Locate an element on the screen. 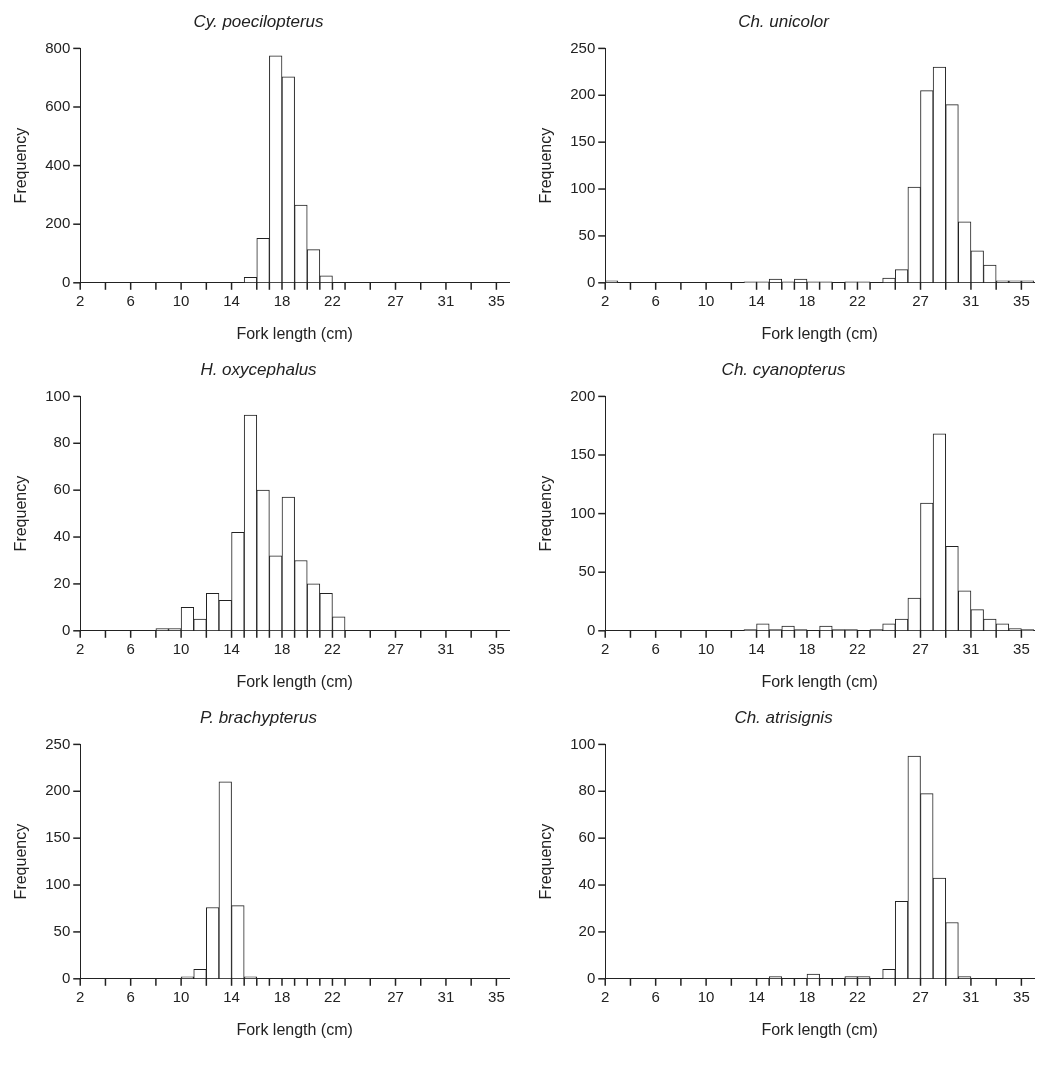 The image size is (1058, 1070). chart-title: Ch. cyanopterus is located at coordinates (783, 369).